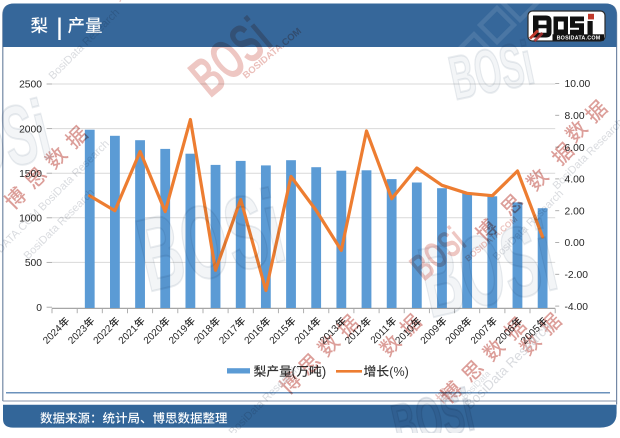 Image resolution: width=620 pixels, height=438 pixels. Describe the element at coordinates (30, 219) in the screenshot. I see `svg-text: 1000` at that location.